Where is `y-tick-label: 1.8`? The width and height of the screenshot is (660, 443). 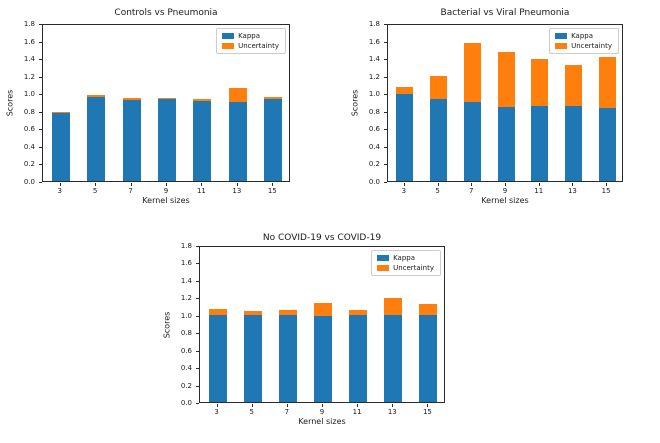
y-tick-label: 1.8 is located at coordinates (374, 24).